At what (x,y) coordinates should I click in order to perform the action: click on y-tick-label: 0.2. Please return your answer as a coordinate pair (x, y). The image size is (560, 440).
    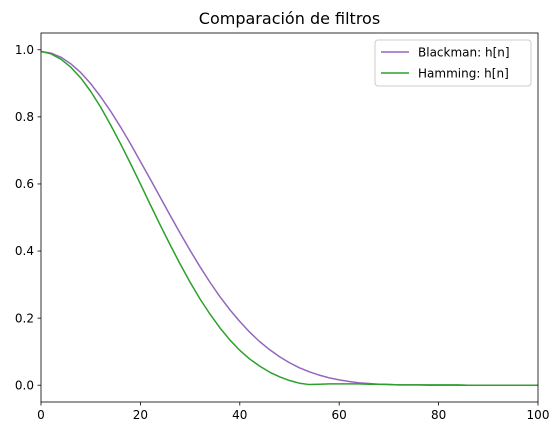
    Looking at the image, I should click on (24, 318).